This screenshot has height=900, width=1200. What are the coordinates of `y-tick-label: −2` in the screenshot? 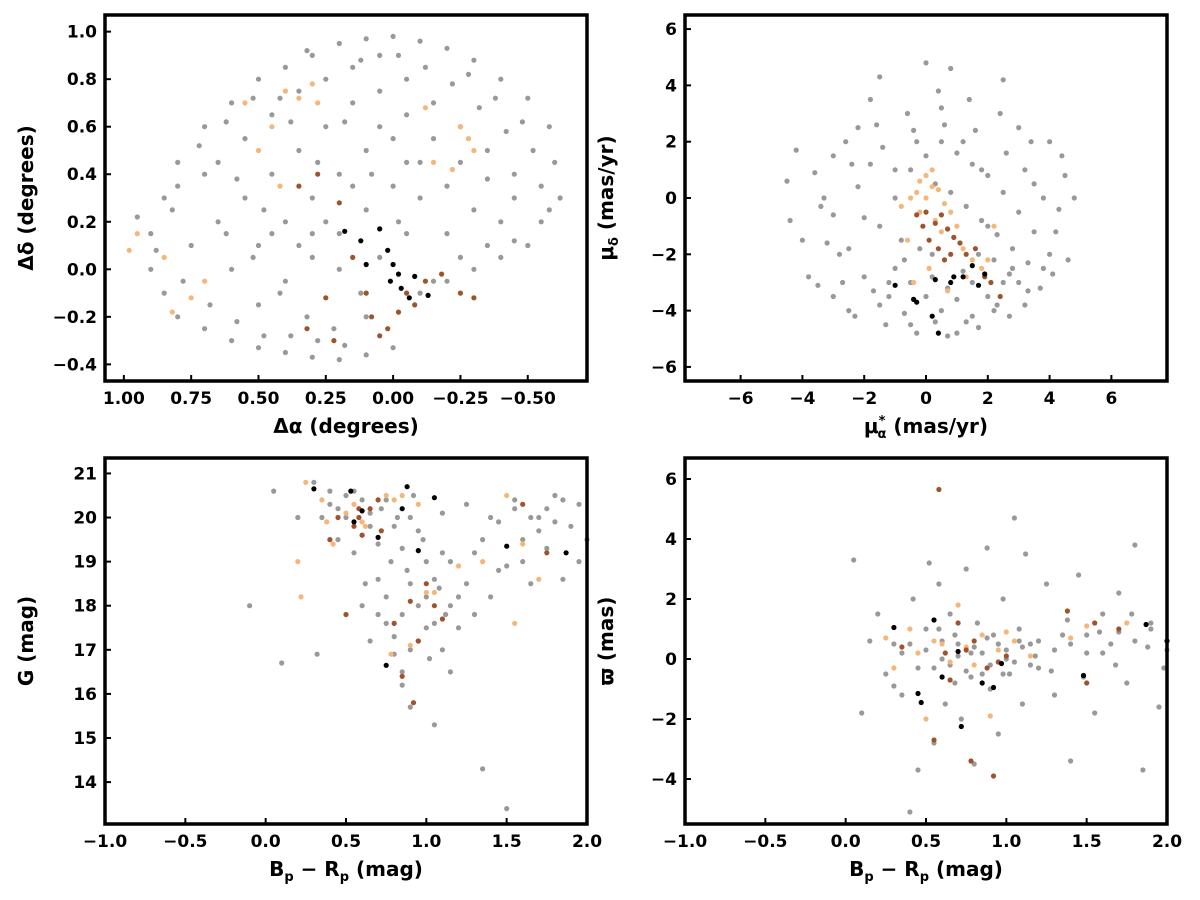 It's located at (664, 255).